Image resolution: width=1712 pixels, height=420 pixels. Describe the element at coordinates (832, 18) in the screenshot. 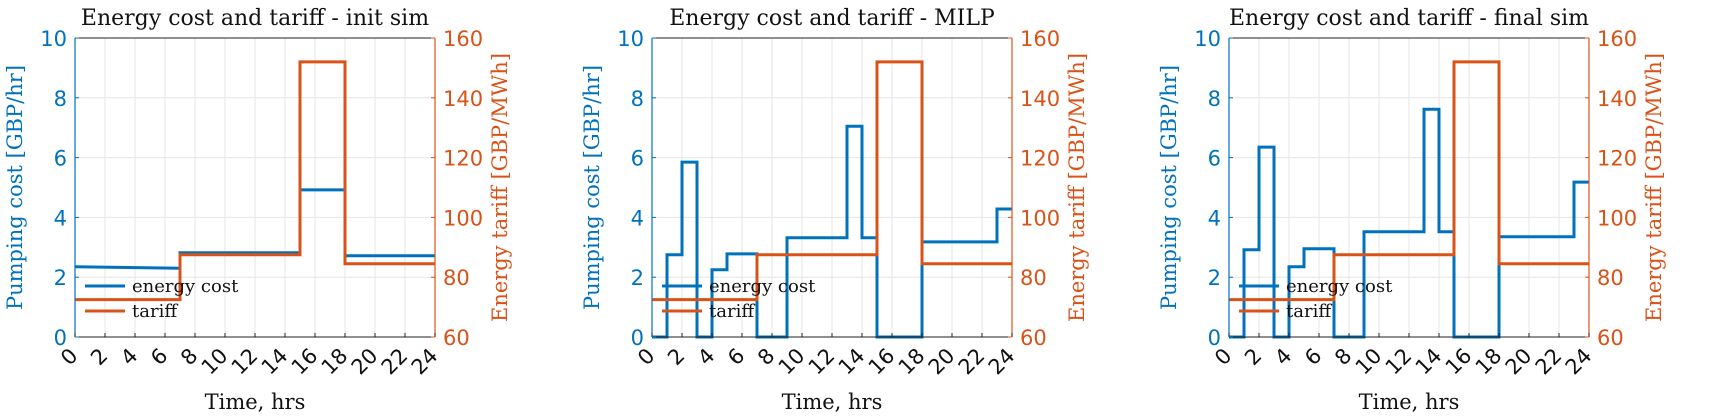

I see `chart-title: Energy cost and tariff - MILP` at that location.